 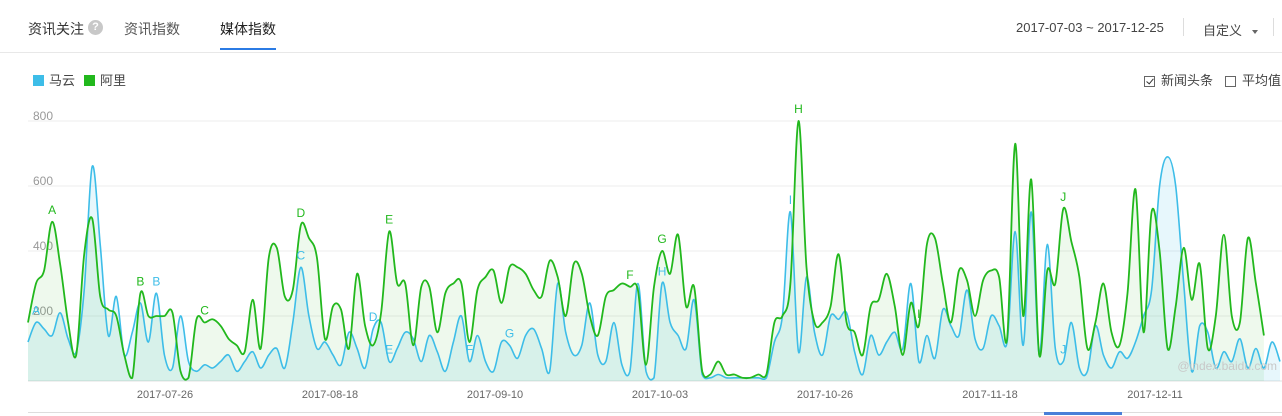 What do you see at coordinates (56, 29) in the screenshot?
I see `tab-news-attention: 资讯关注` at bounding box center [56, 29].